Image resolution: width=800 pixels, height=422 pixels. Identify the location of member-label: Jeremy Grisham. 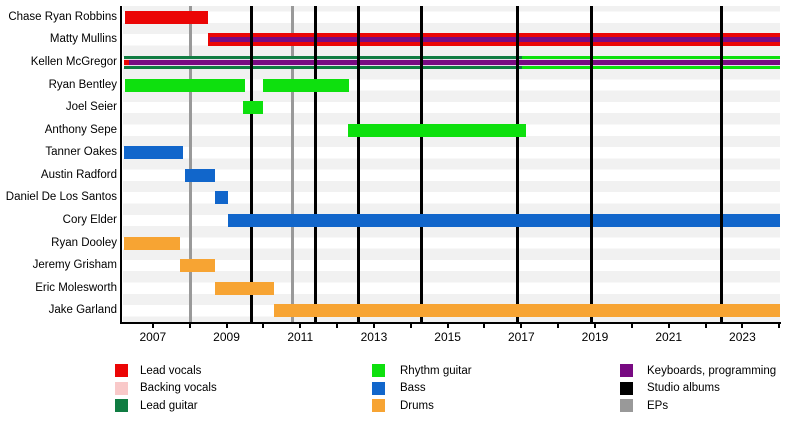
(74, 265).